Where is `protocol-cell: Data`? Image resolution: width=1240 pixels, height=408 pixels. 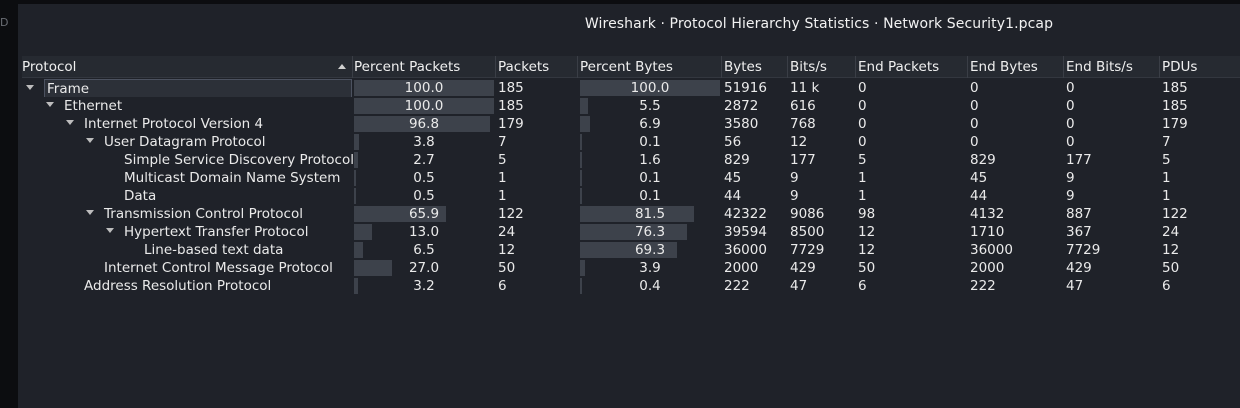
protocol-cell: Data is located at coordinates (229, 196).